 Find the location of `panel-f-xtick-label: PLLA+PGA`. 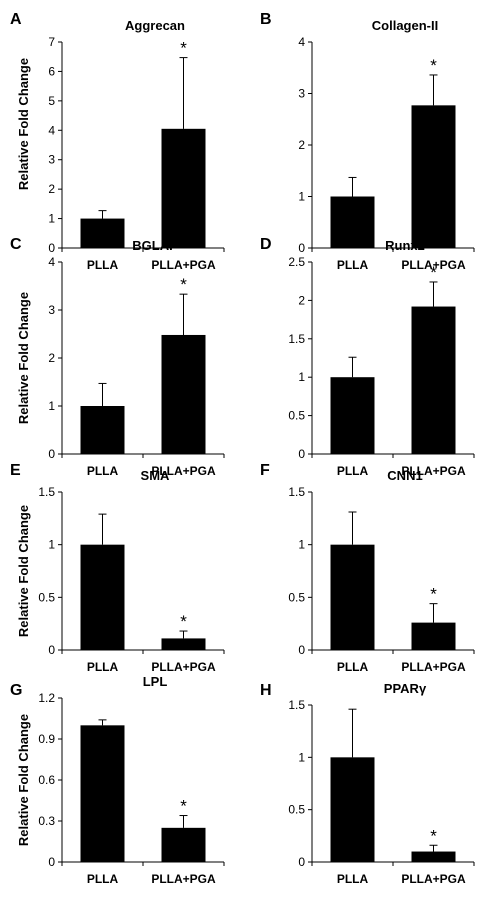

panel-f-xtick-label: PLLA+PGA is located at coordinates (433, 667).